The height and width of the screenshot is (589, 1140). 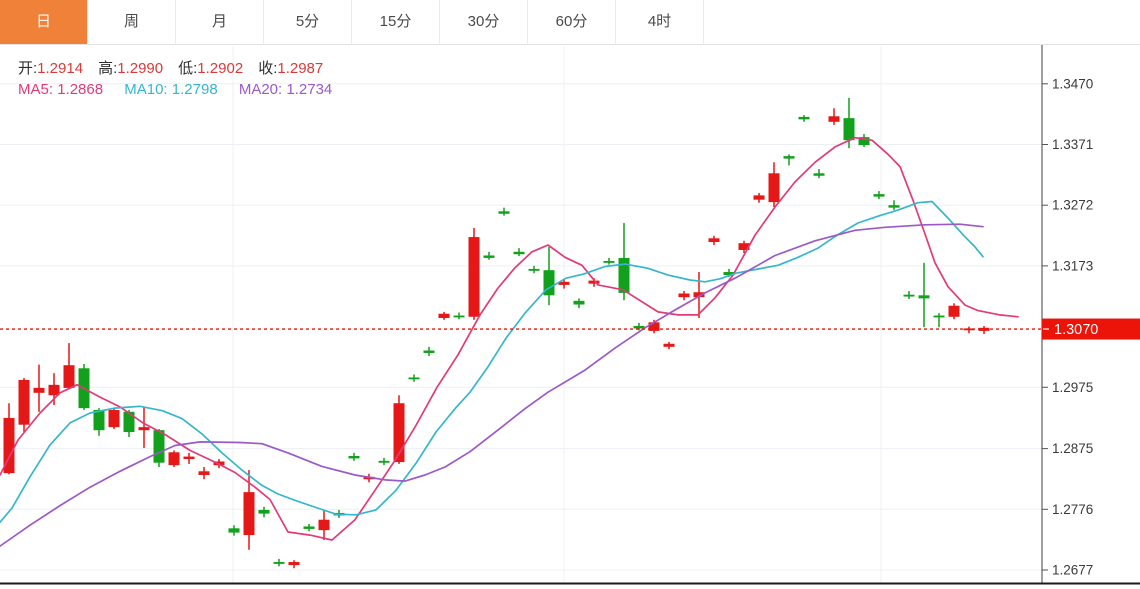 What do you see at coordinates (60, 68) in the screenshot?
I see `open-value: 1.2914` at bounding box center [60, 68].